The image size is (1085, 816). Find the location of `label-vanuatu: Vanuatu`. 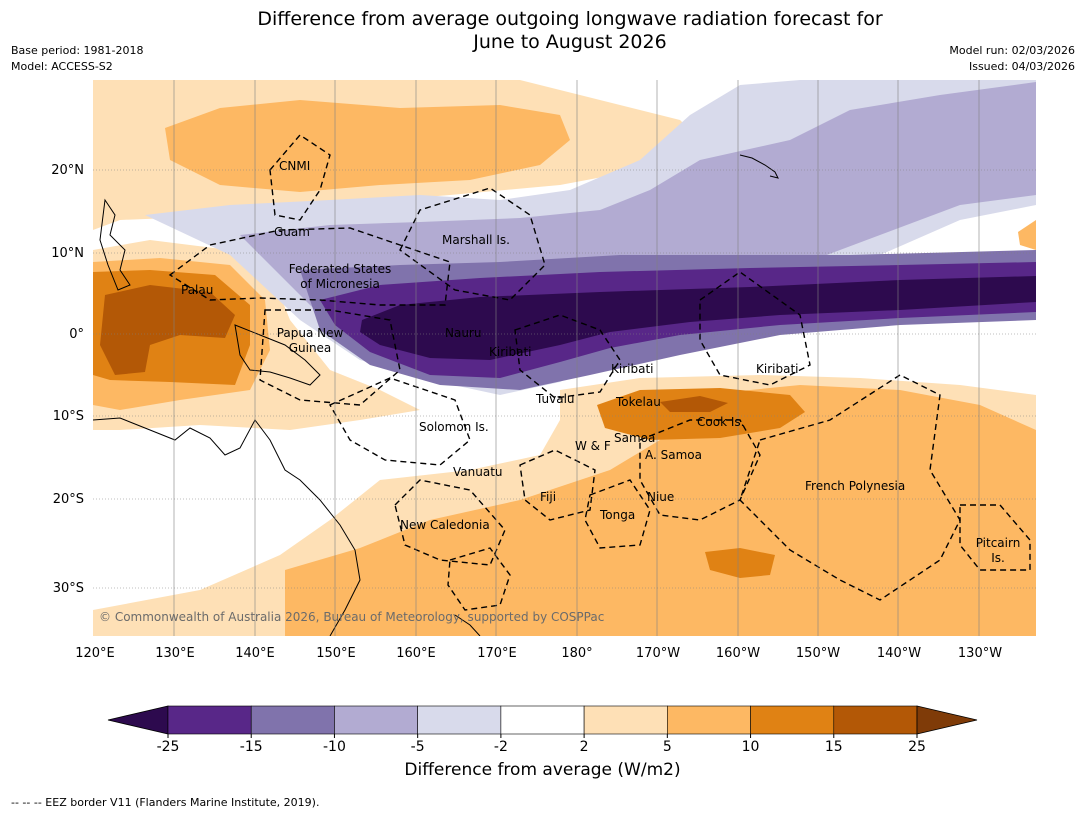

label-vanuatu: Vanuatu is located at coordinates (478, 472).